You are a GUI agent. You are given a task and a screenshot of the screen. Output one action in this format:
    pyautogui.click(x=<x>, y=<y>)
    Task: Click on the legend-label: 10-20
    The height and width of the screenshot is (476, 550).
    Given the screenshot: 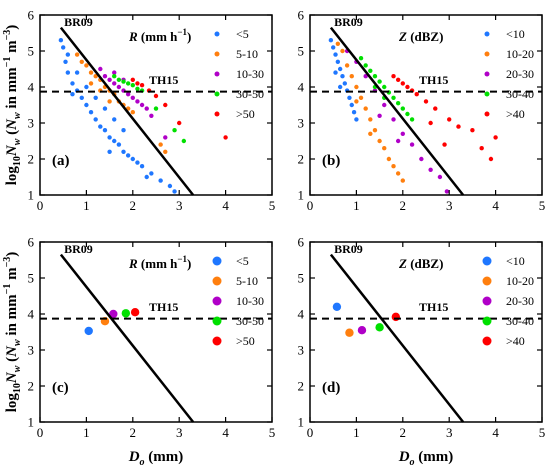 What is the action you would take?
    pyautogui.click(x=520, y=281)
    